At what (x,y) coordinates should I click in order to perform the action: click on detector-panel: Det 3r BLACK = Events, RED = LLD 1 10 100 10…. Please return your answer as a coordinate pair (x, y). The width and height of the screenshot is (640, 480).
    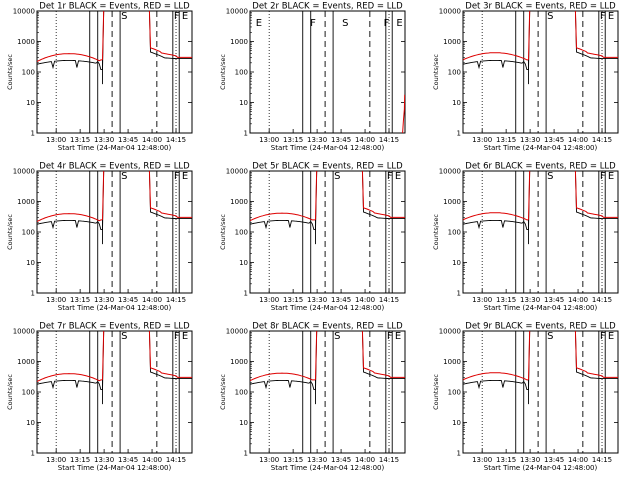
    Looking at the image, I should click on (525, 77).